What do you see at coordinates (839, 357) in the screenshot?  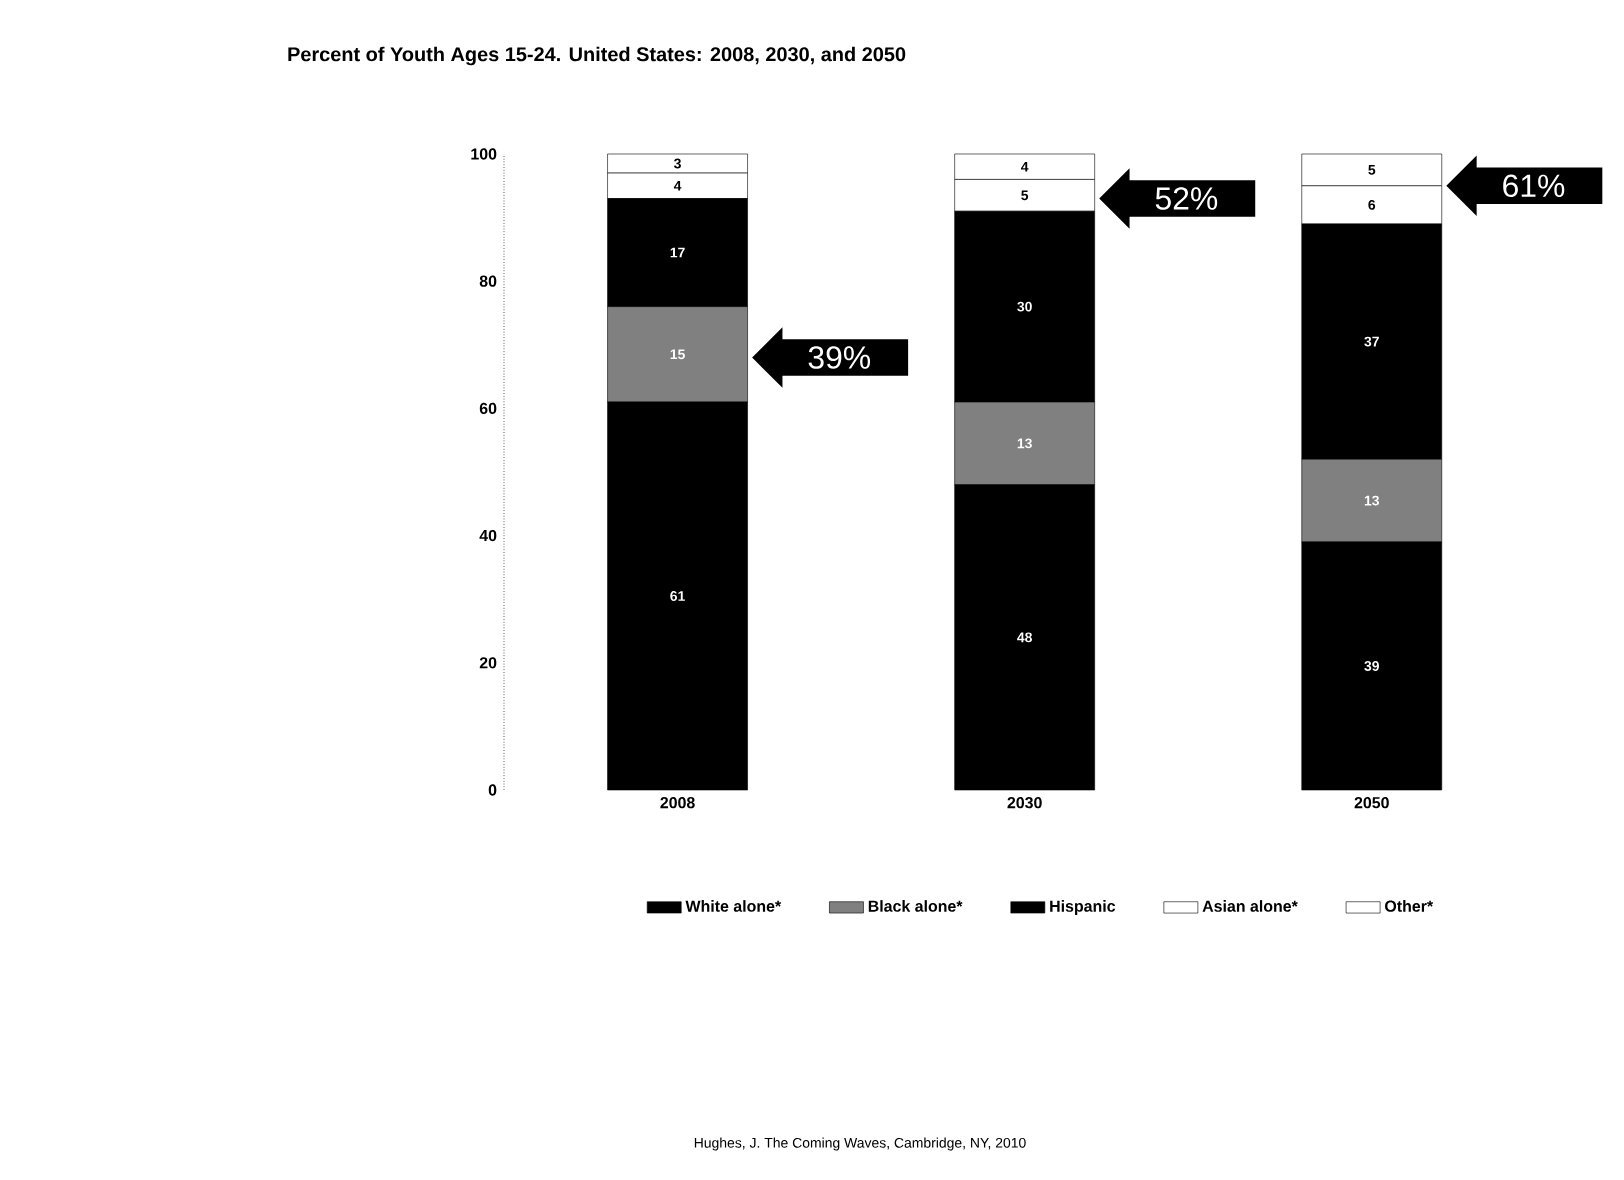 I see `annotation: 39%` at bounding box center [839, 357].